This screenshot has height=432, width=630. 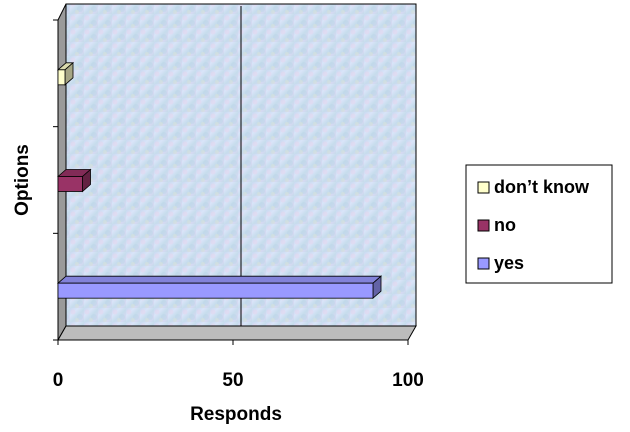 I want to click on legend-swatch-no, so click(x=483, y=225).